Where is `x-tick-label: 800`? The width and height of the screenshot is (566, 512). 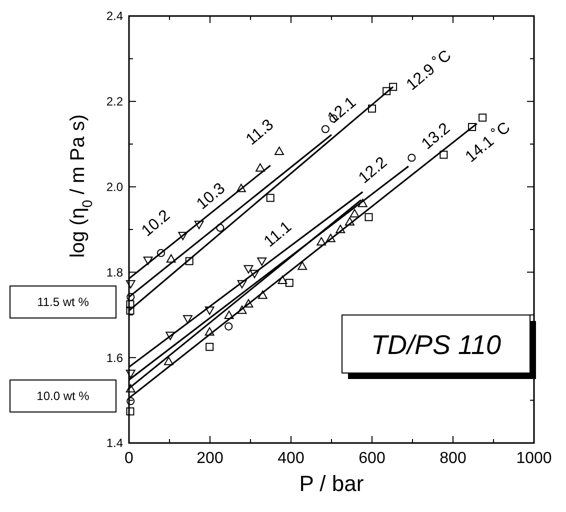
x-tick-label: 800 is located at coordinates (453, 458).